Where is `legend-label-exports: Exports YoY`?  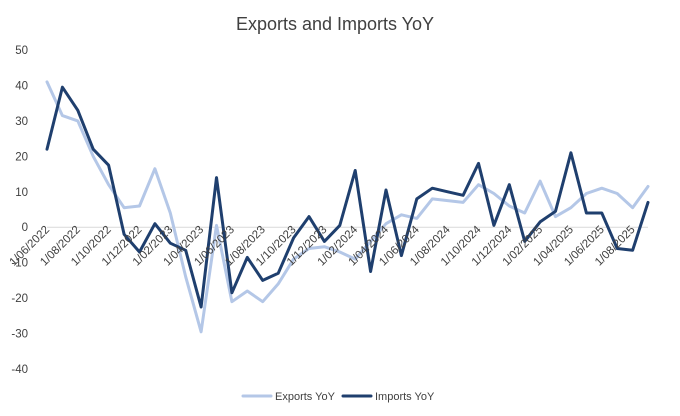
legend-label-exports: Exports YoY is located at coordinates (305, 397).